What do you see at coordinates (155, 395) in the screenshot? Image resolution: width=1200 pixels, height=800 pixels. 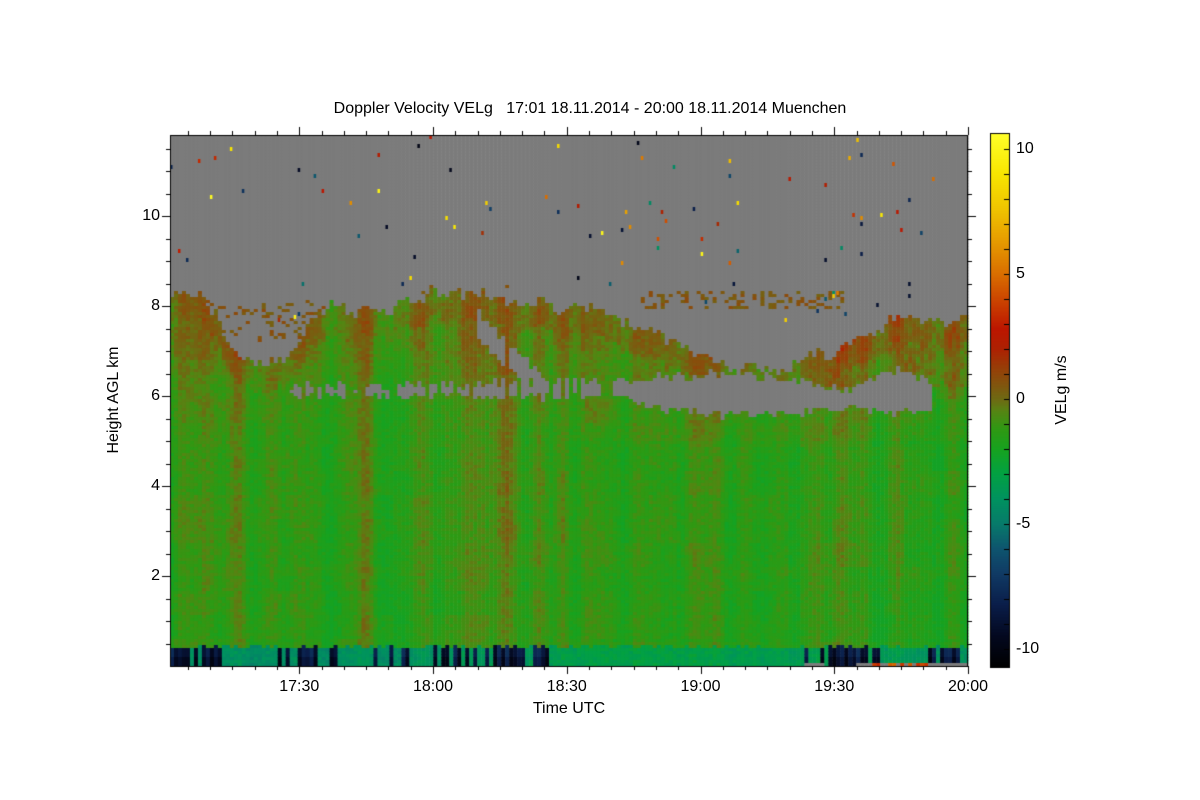 I see `y-tick-label: 6` at bounding box center [155, 395].